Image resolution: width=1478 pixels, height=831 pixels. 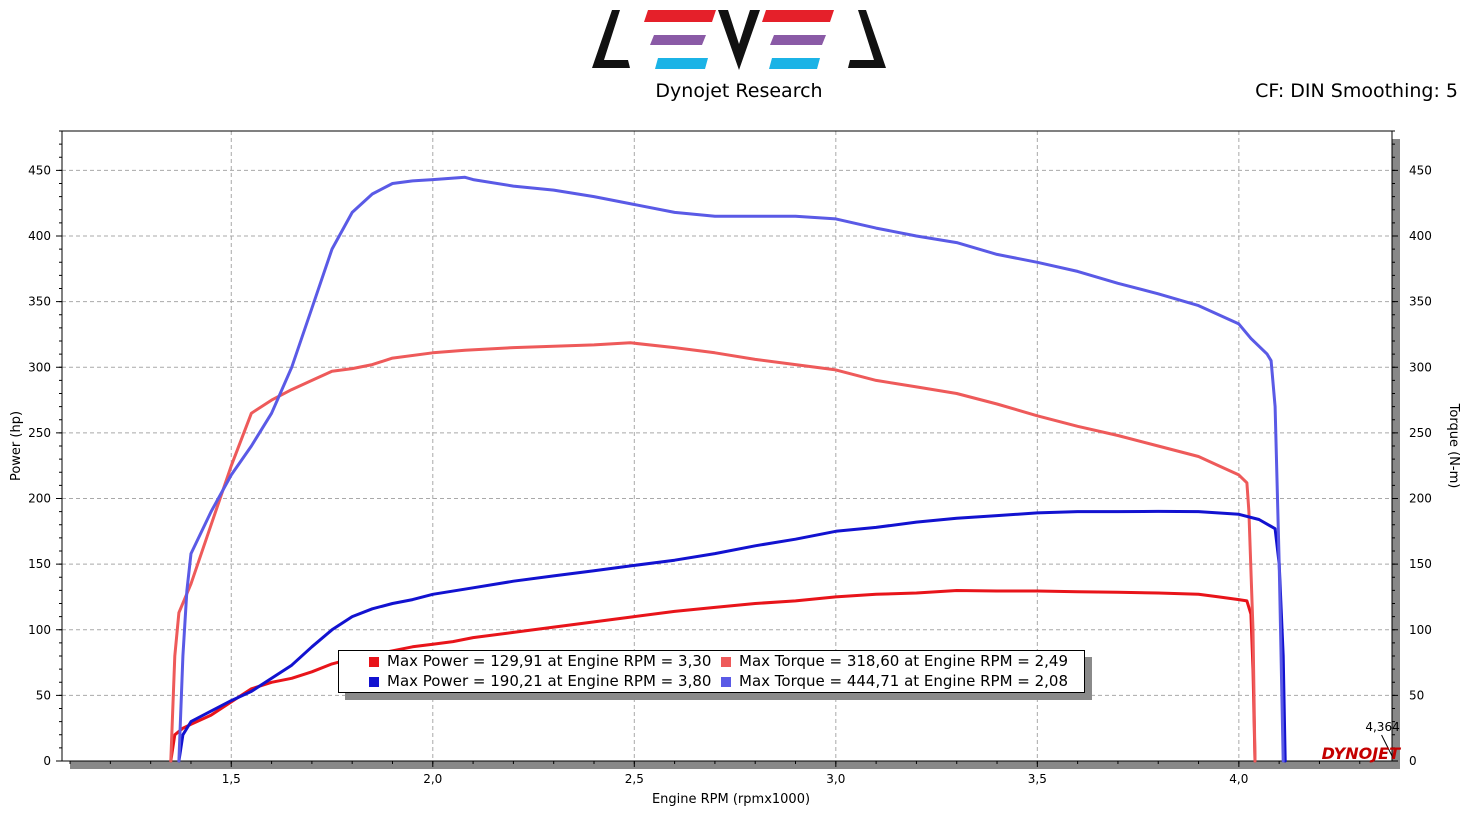 I want to click on x-axis-shadow, so click(x=735, y=765).